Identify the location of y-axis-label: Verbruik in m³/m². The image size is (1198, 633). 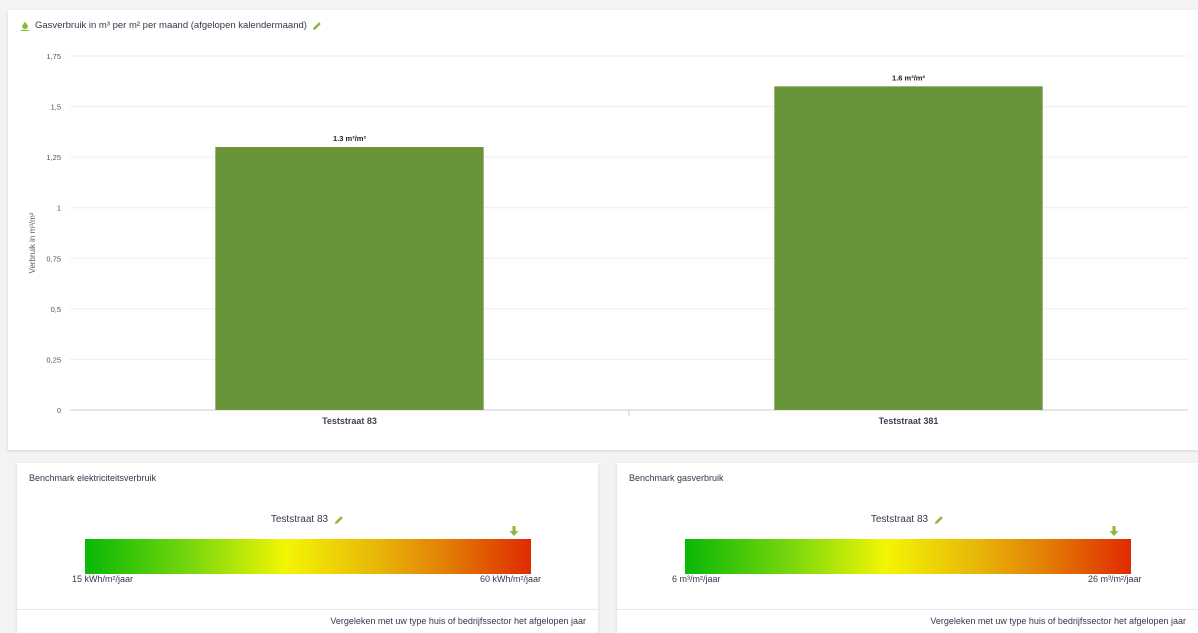
(32, 242).